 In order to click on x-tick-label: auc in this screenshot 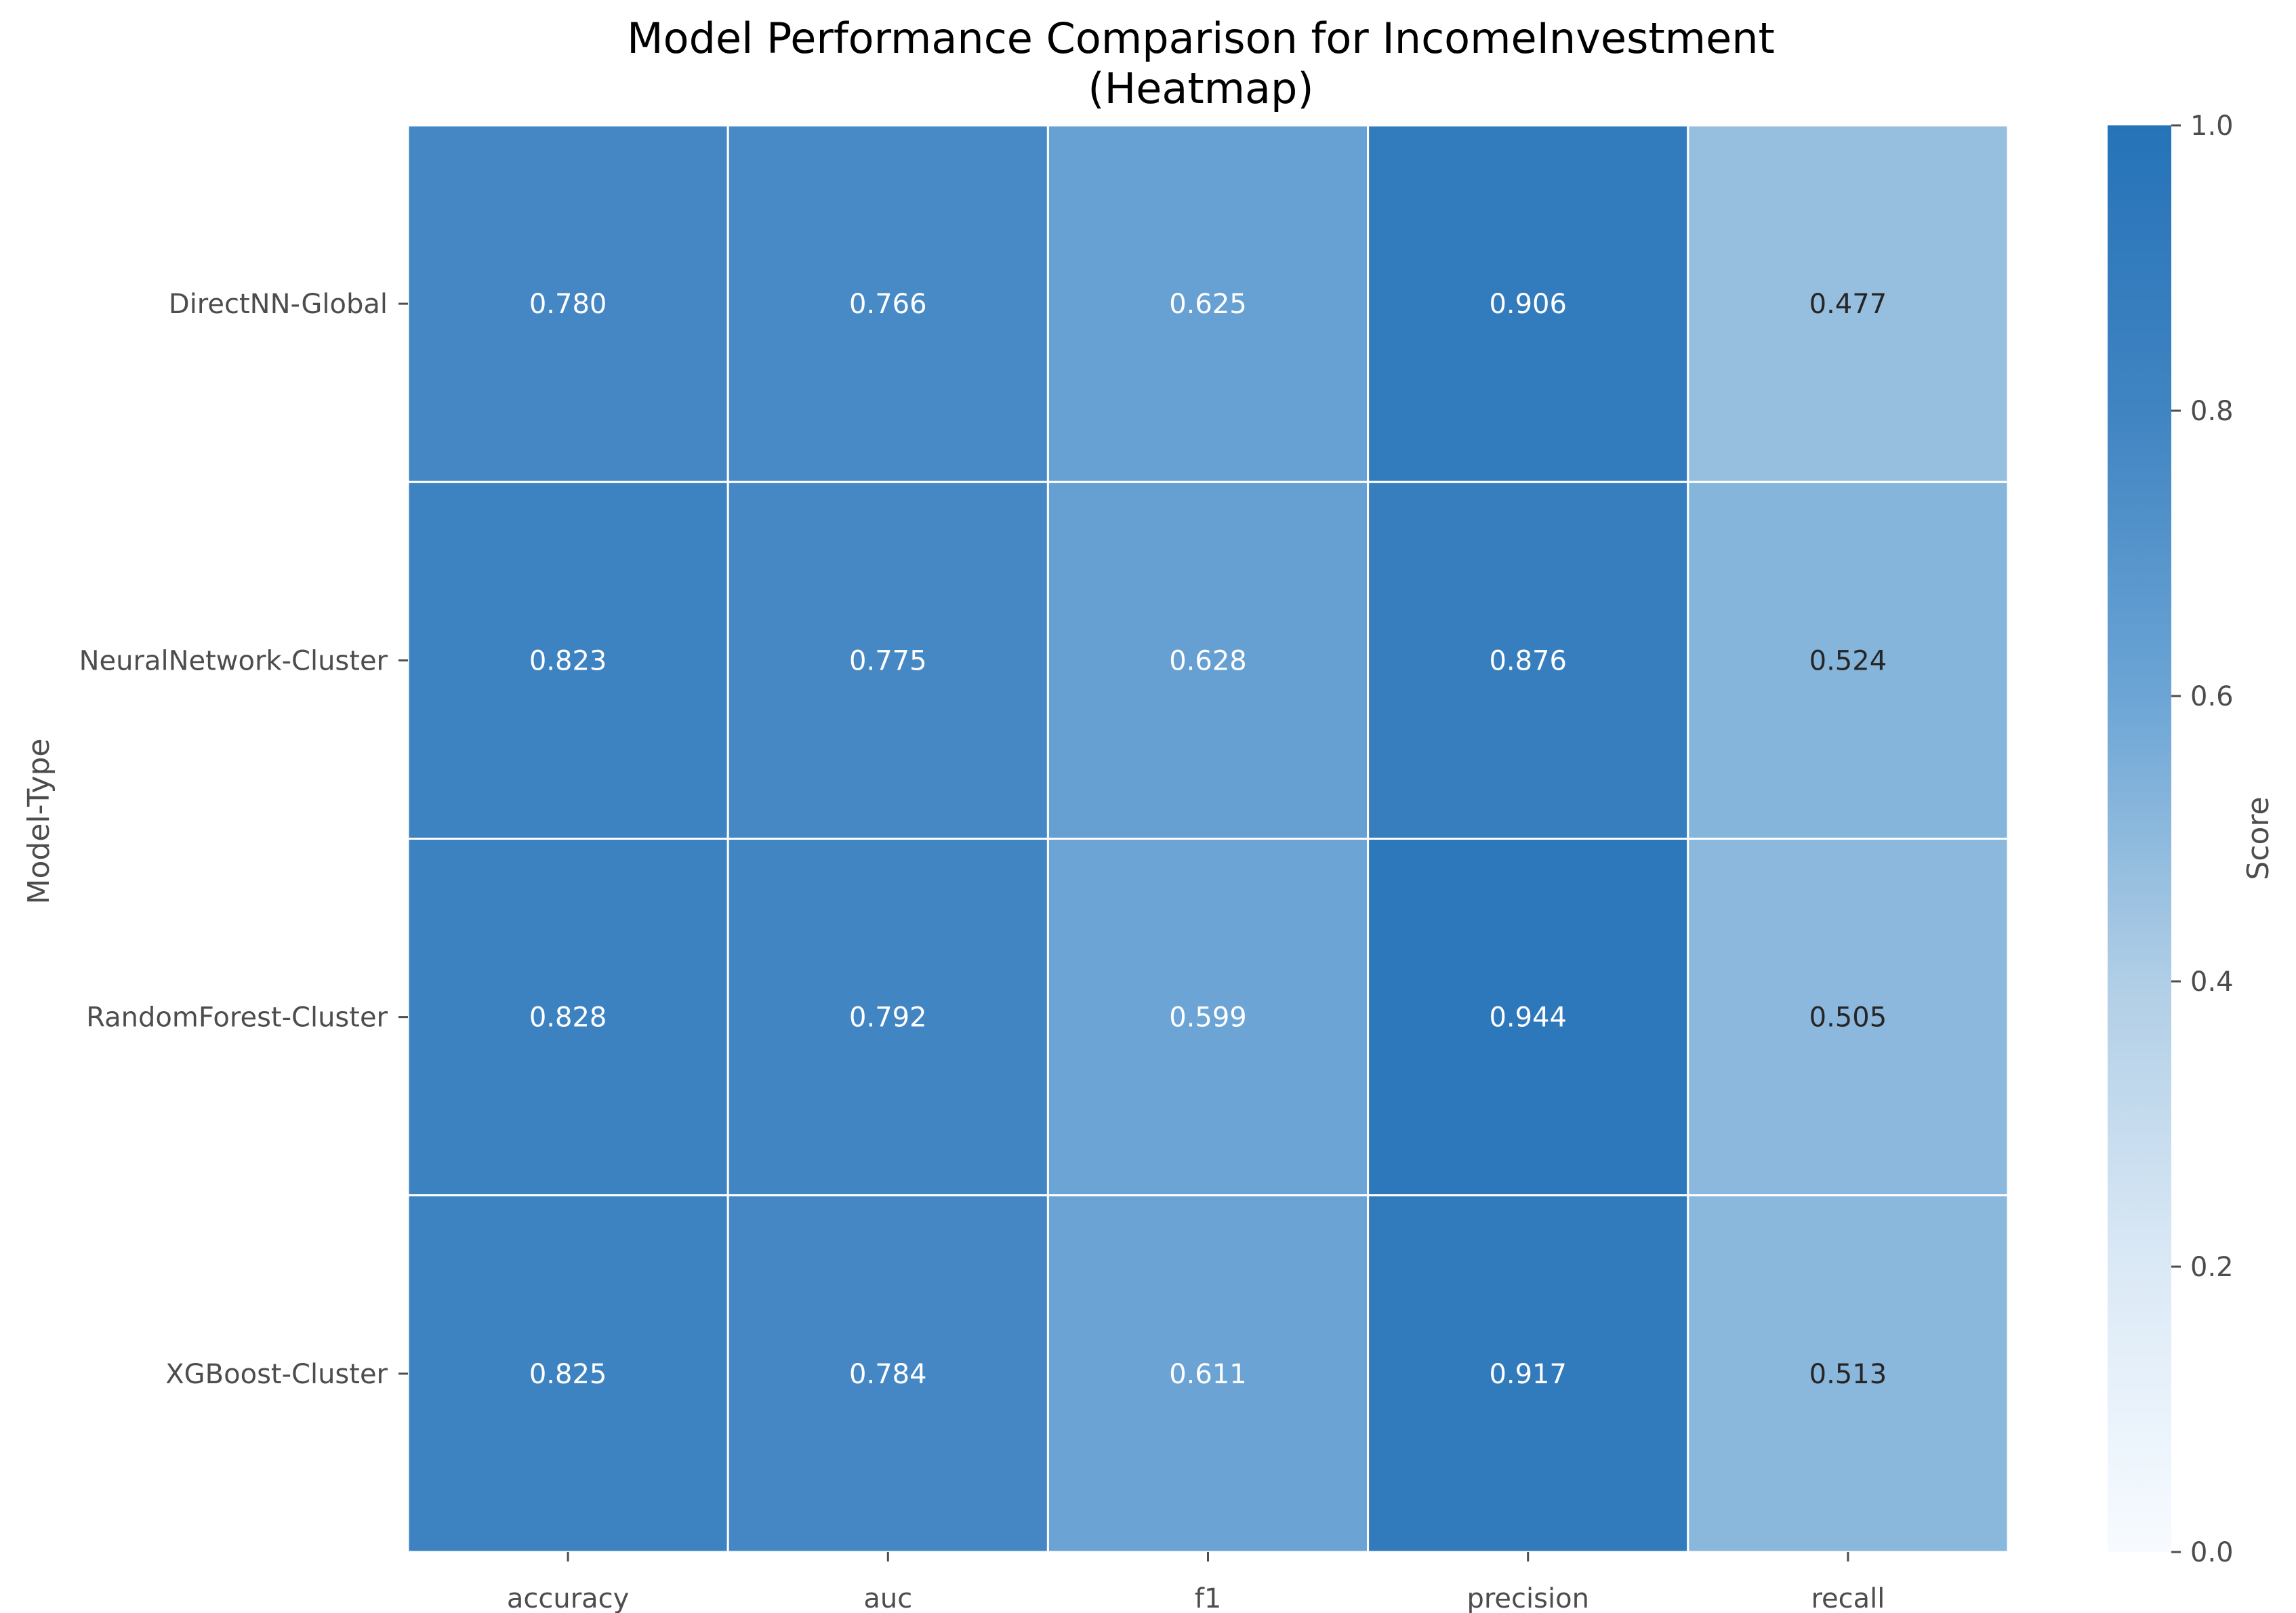, I will do `click(887, 1598)`.